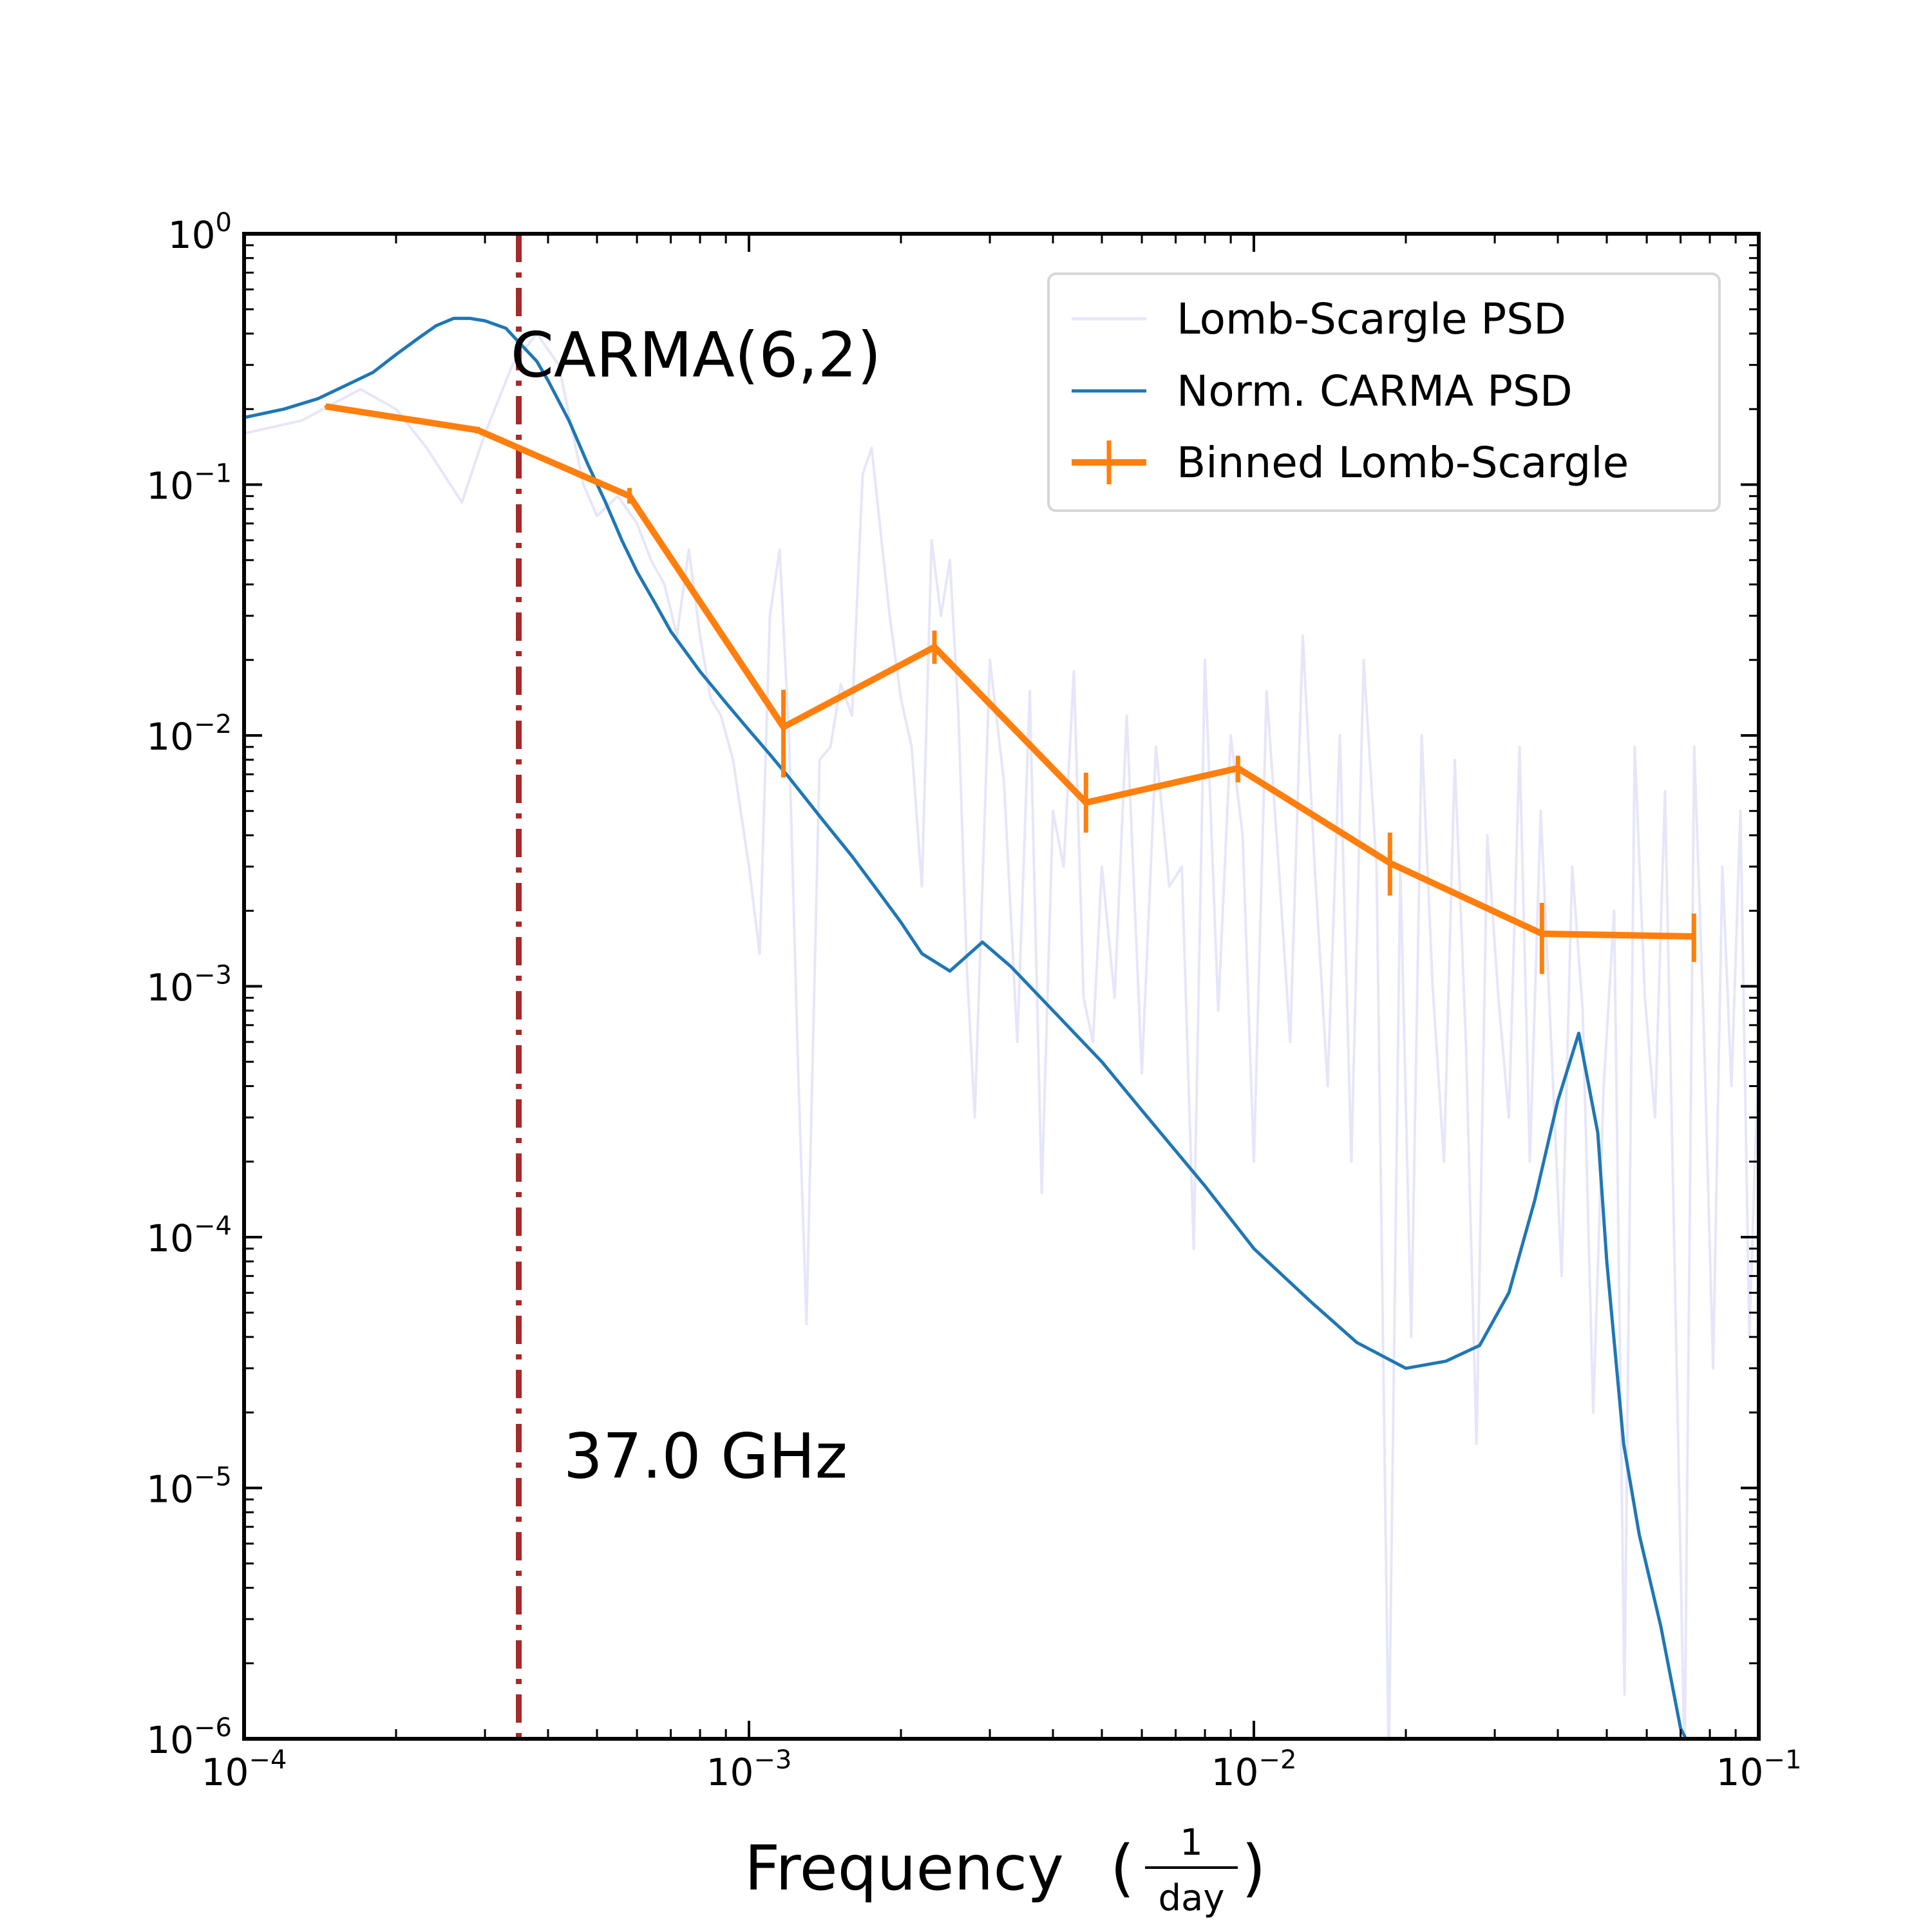 The width and height of the screenshot is (1932, 1932). What do you see at coordinates (245, 1770) in the screenshot?
I see `x-tick-label: 10⁻⁴` at bounding box center [245, 1770].